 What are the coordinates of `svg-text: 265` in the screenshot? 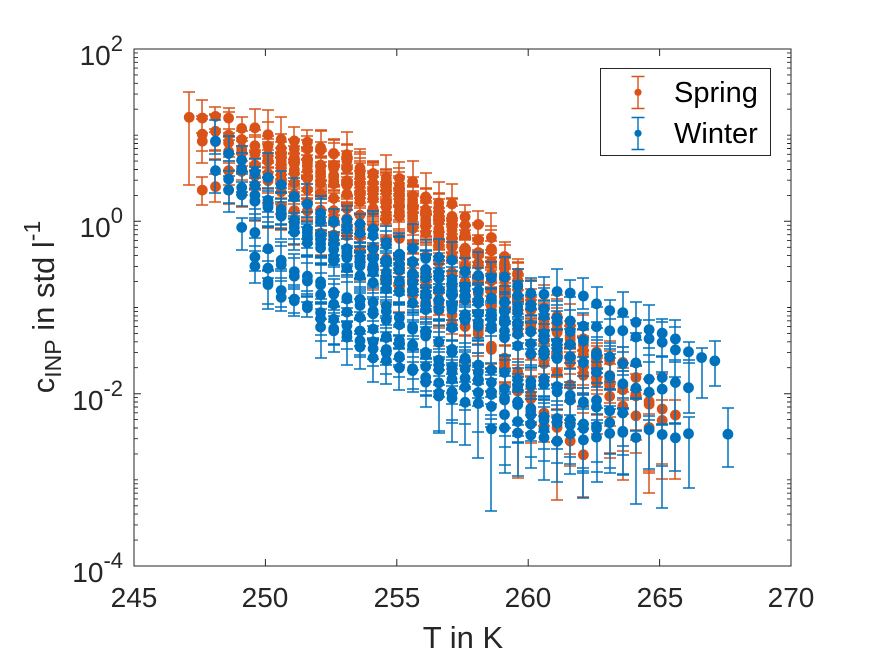 It's located at (660, 597).